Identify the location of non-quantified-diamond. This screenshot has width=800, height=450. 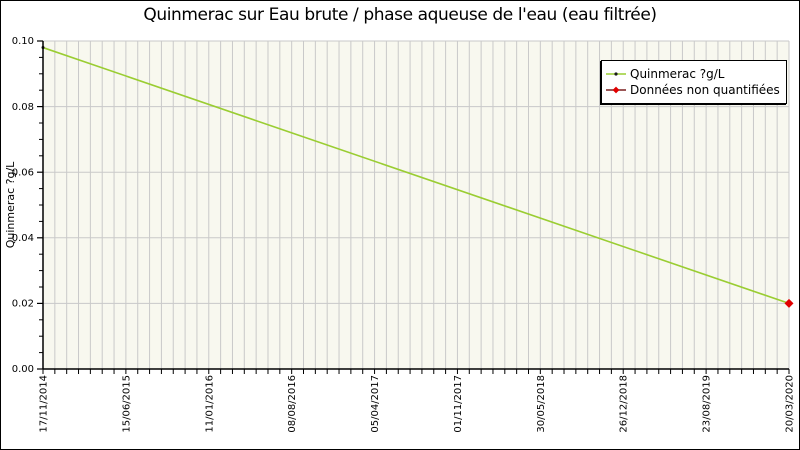
(789, 303).